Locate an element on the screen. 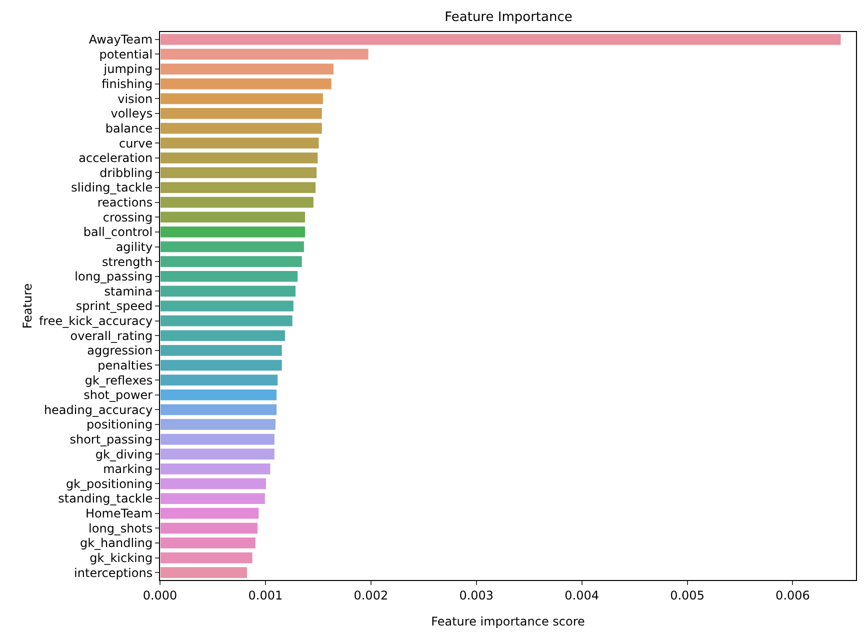  x-tick-label: 0.000 is located at coordinates (160, 595).